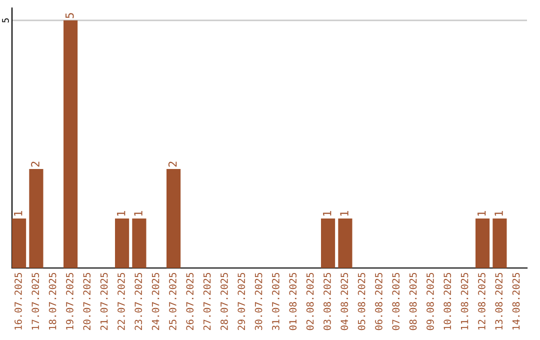 The image size is (540, 340). Describe the element at coordinates (413, 301) in the screenshot. I see `x-tick-label: 08.08.2025` at that location.